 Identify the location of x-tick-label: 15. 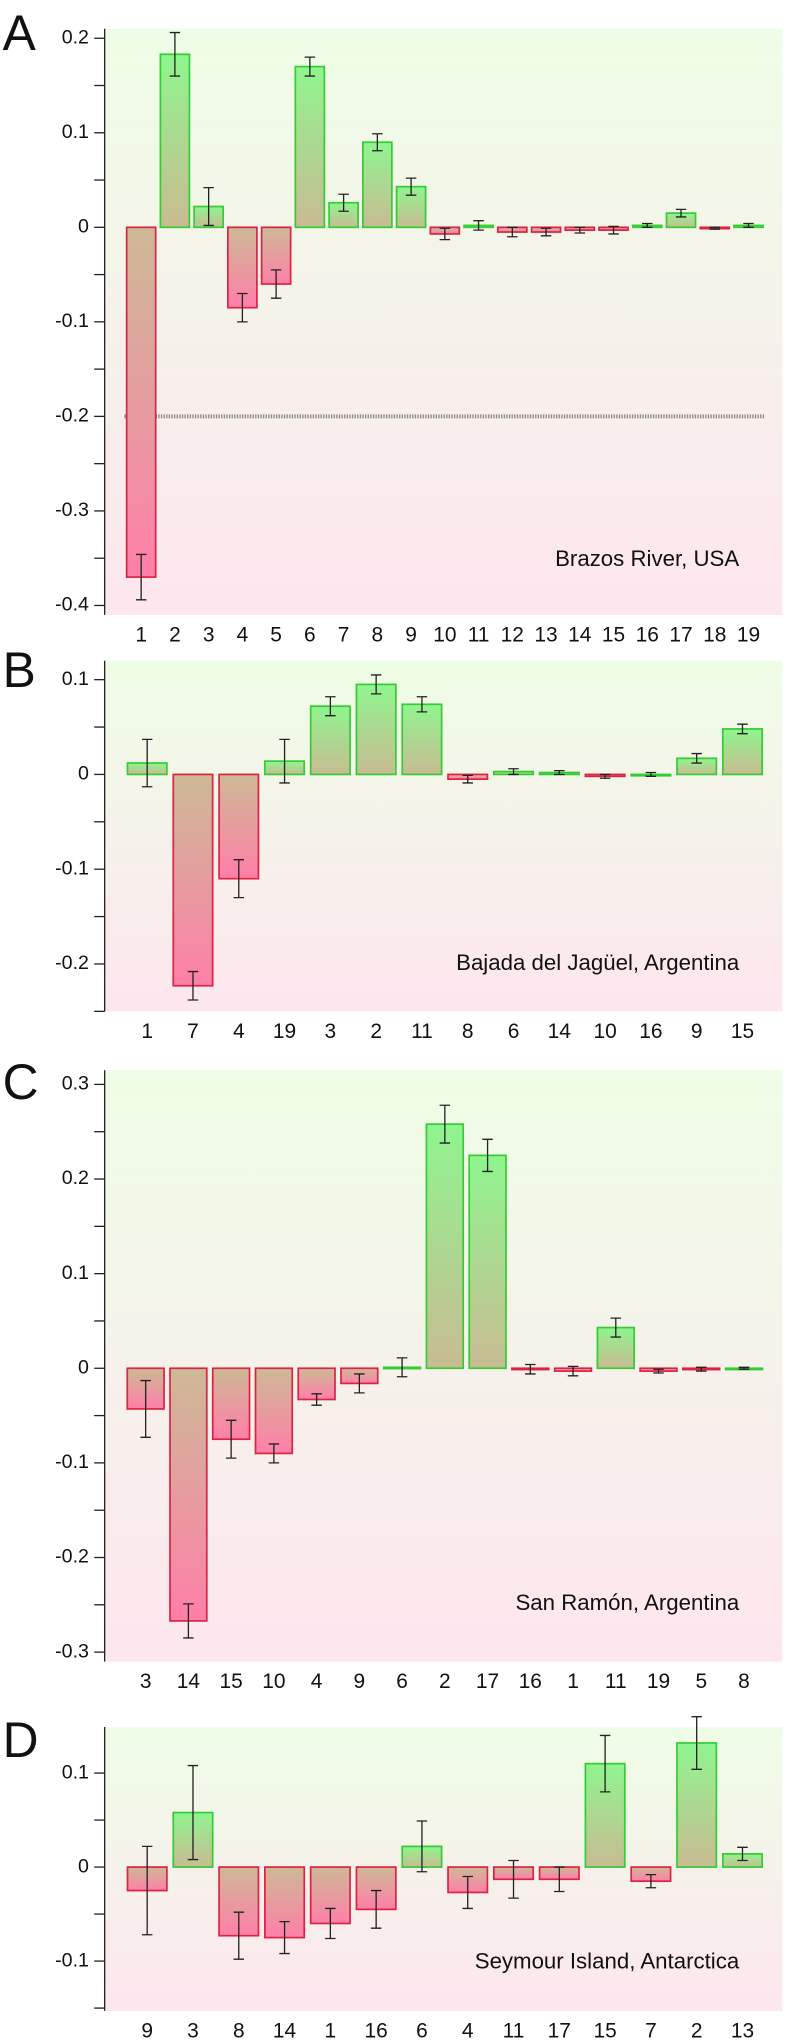
(604, 2030).